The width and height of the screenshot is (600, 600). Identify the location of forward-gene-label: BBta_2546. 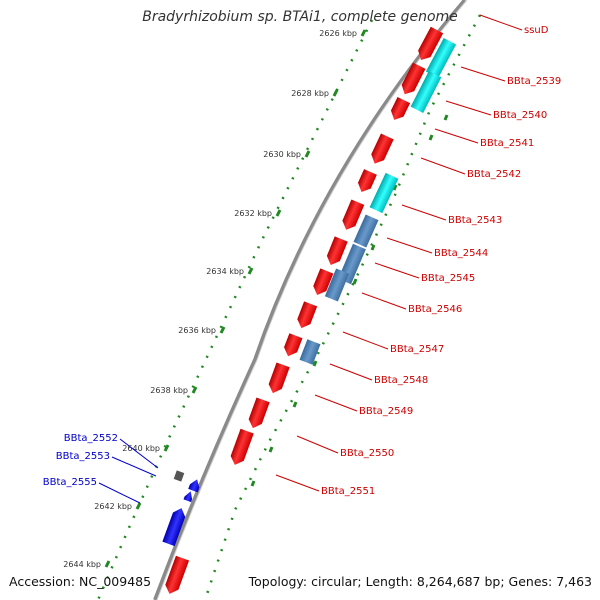
(435, 309).